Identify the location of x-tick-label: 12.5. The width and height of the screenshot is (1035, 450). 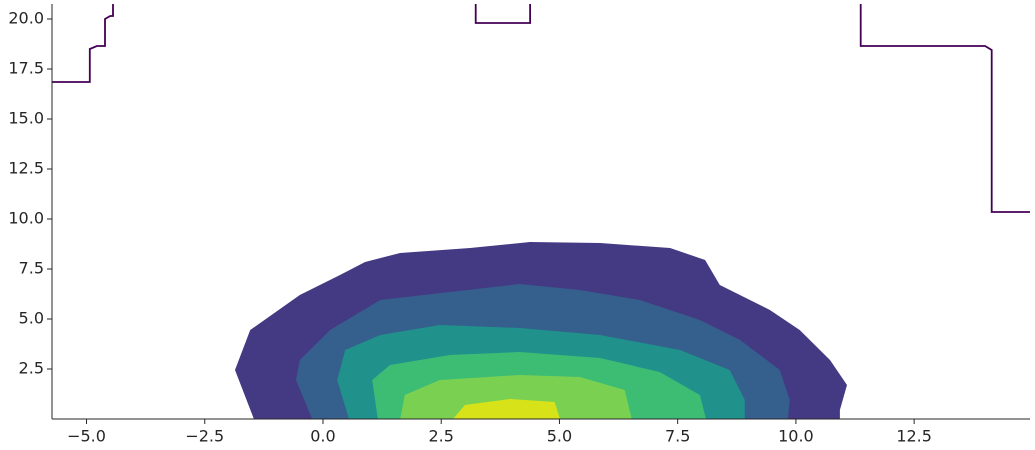
(914, 436).